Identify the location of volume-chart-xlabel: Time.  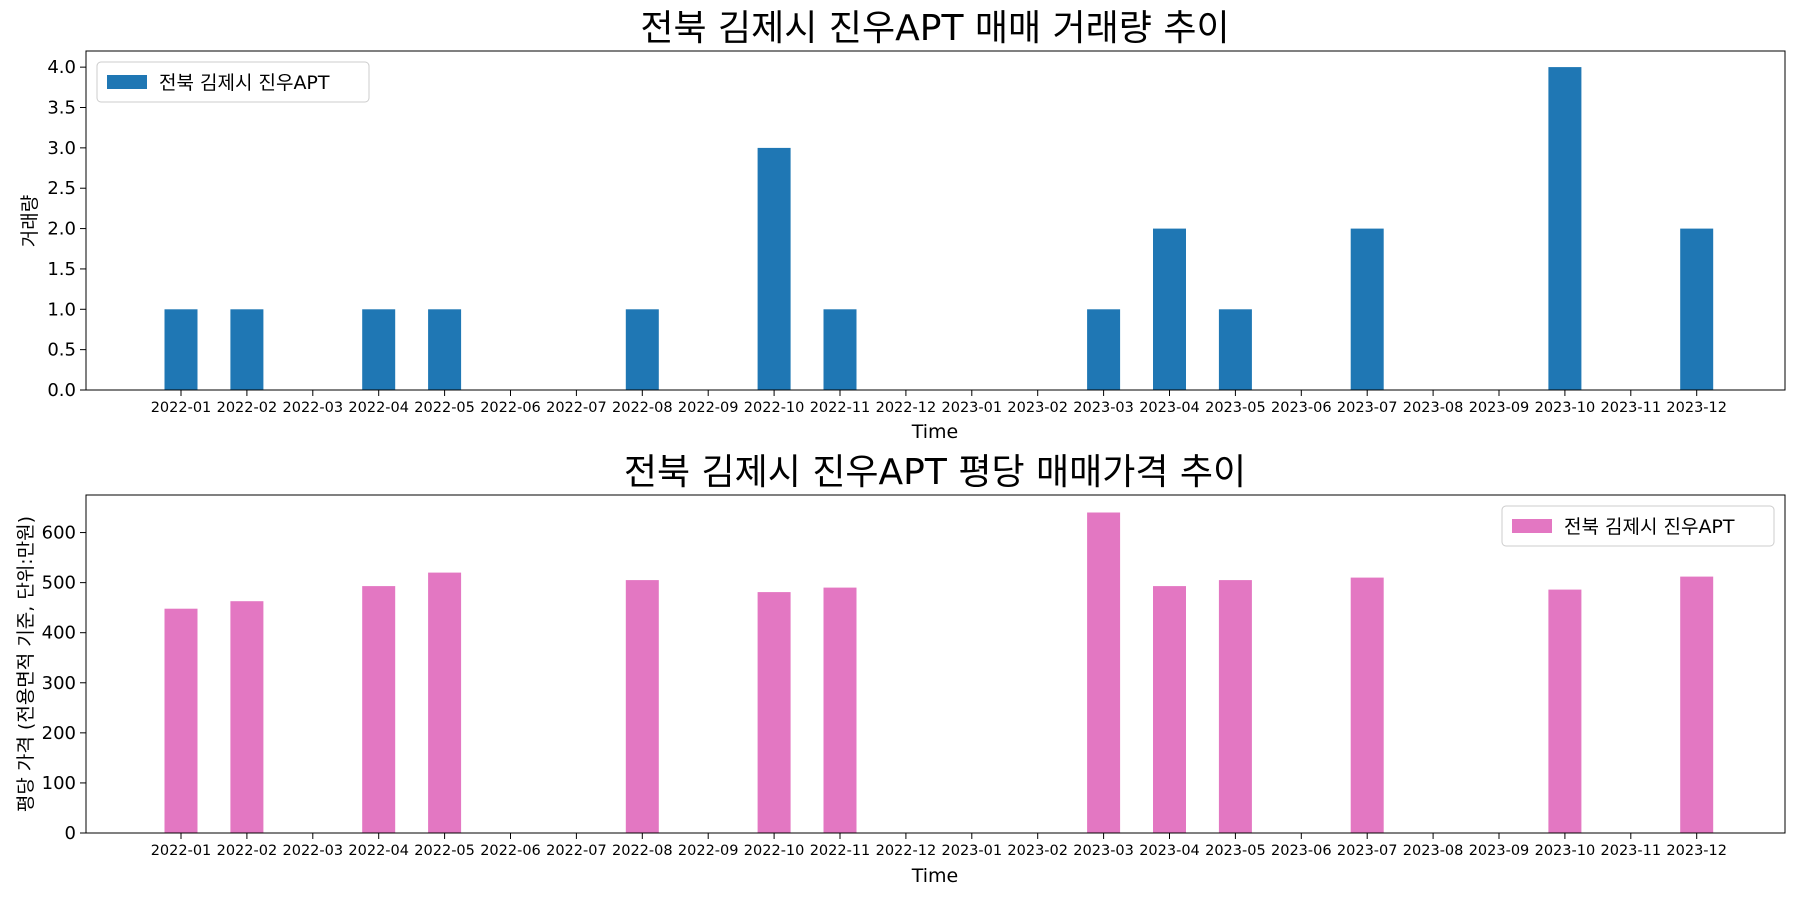
(935, 432).